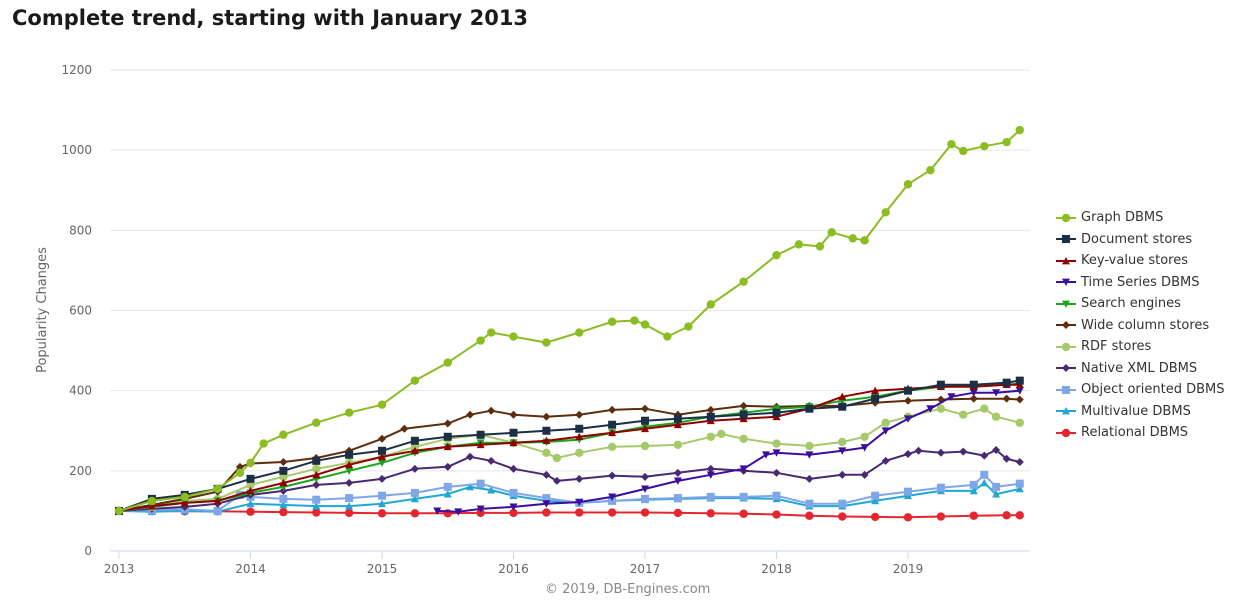 This screenshot has height=610, width=1257. I want to click on legend-item: Native XML DBMS, so click(1140, 369).